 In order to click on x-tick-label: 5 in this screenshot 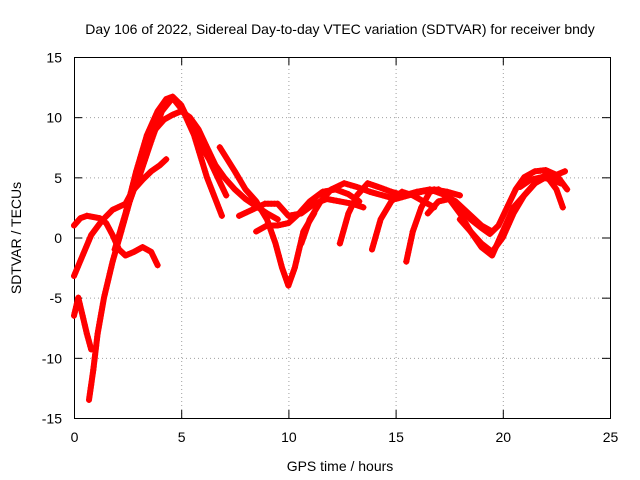, I will do `click(182, 437)`.